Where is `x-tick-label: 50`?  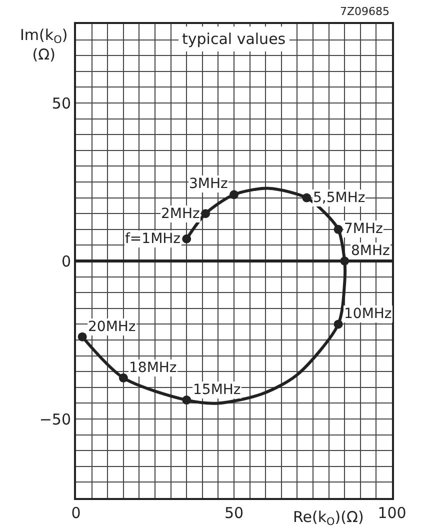
x-tick-label: 50 is located at coordinates (234, 513).